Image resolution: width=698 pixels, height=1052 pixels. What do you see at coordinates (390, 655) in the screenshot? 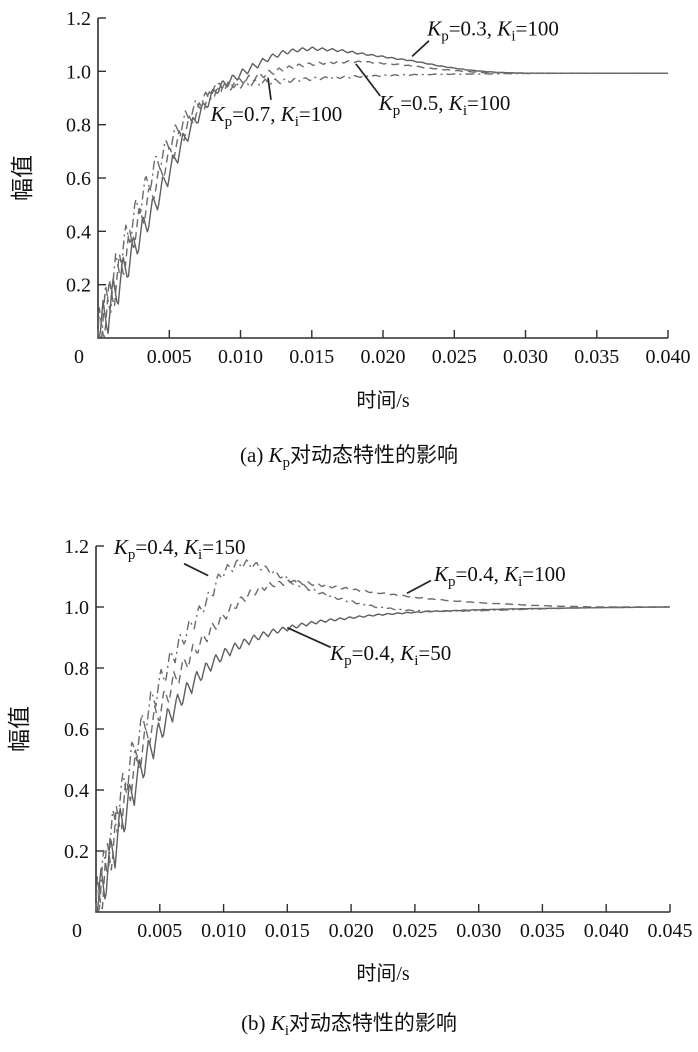
I see `svg-text: Kp=0.4, Ki=50` at bounding box center [390, 655].